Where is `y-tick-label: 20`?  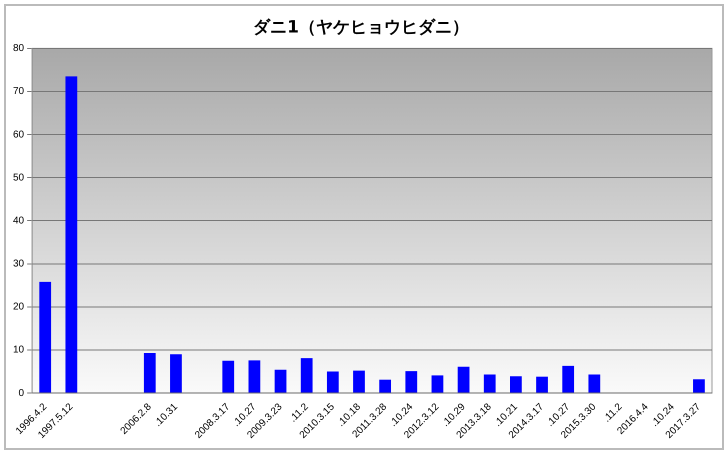 y-tick-label: 20 is located at coordinates (19, 307).